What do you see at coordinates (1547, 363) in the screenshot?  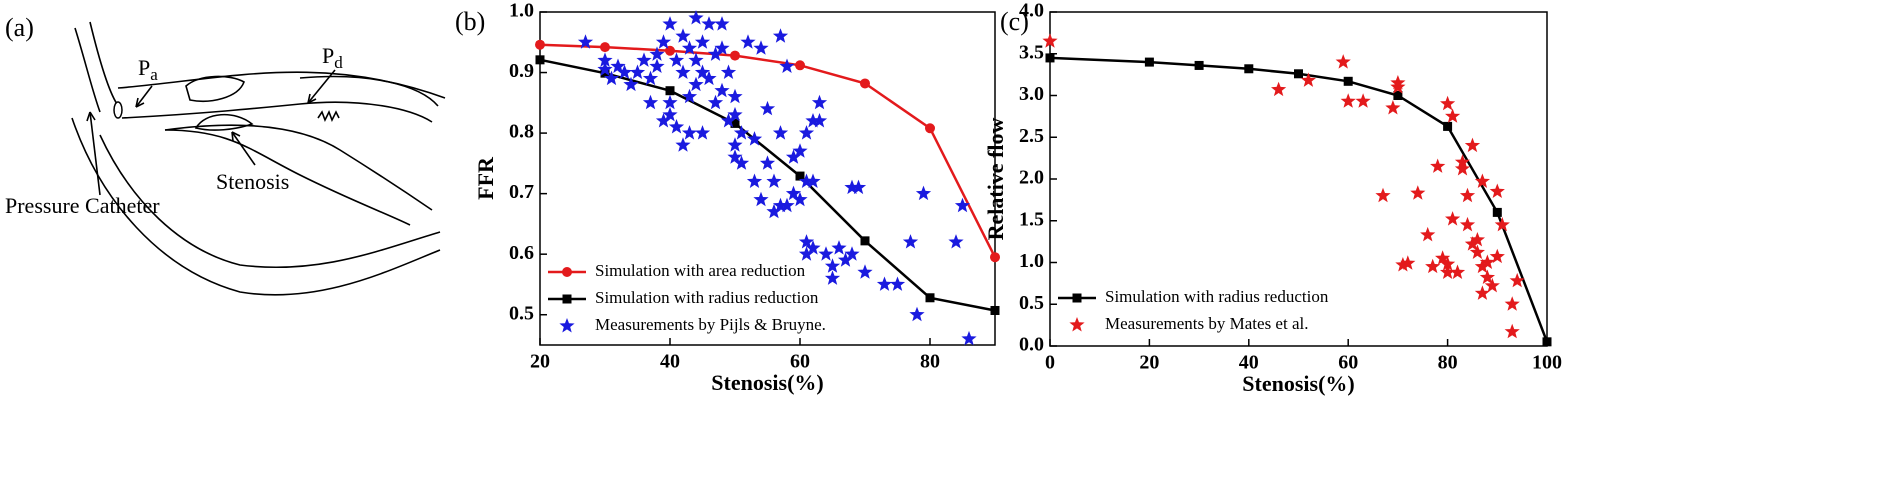 I see `x-tick-label: 100` at bounding box center [1547, 363].